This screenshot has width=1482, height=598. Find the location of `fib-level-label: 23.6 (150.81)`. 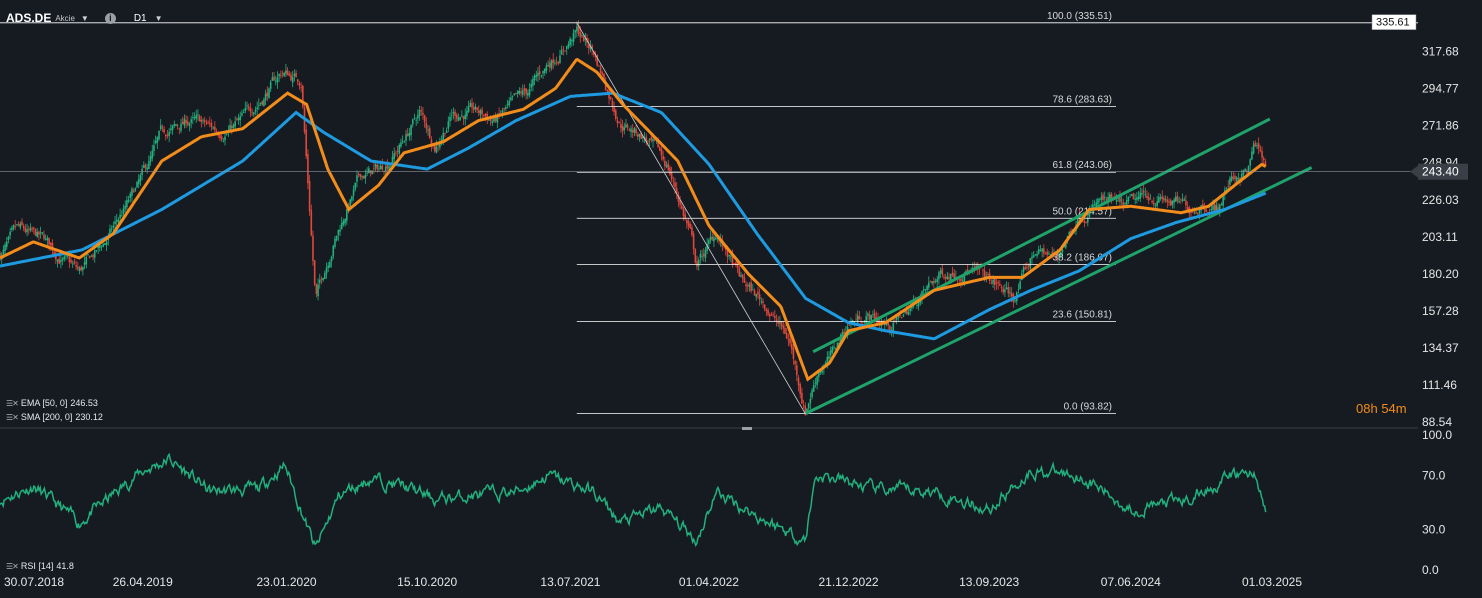

fib-level-label: 23.6 (150.81) is located at coordinates (1083, 314).